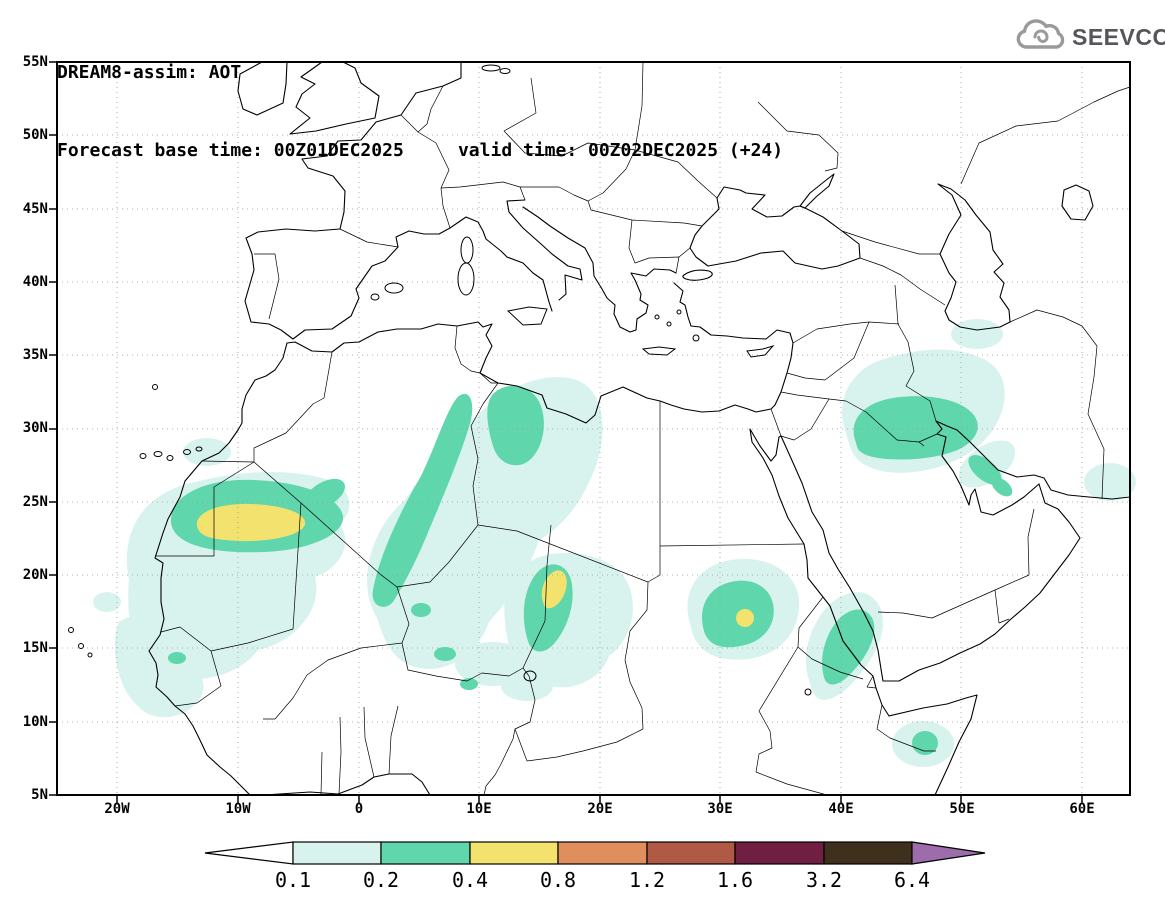 Image resolution: width=1165 pixels, height=905 pixels. I want to click on lake-tana, so click(808, 692).